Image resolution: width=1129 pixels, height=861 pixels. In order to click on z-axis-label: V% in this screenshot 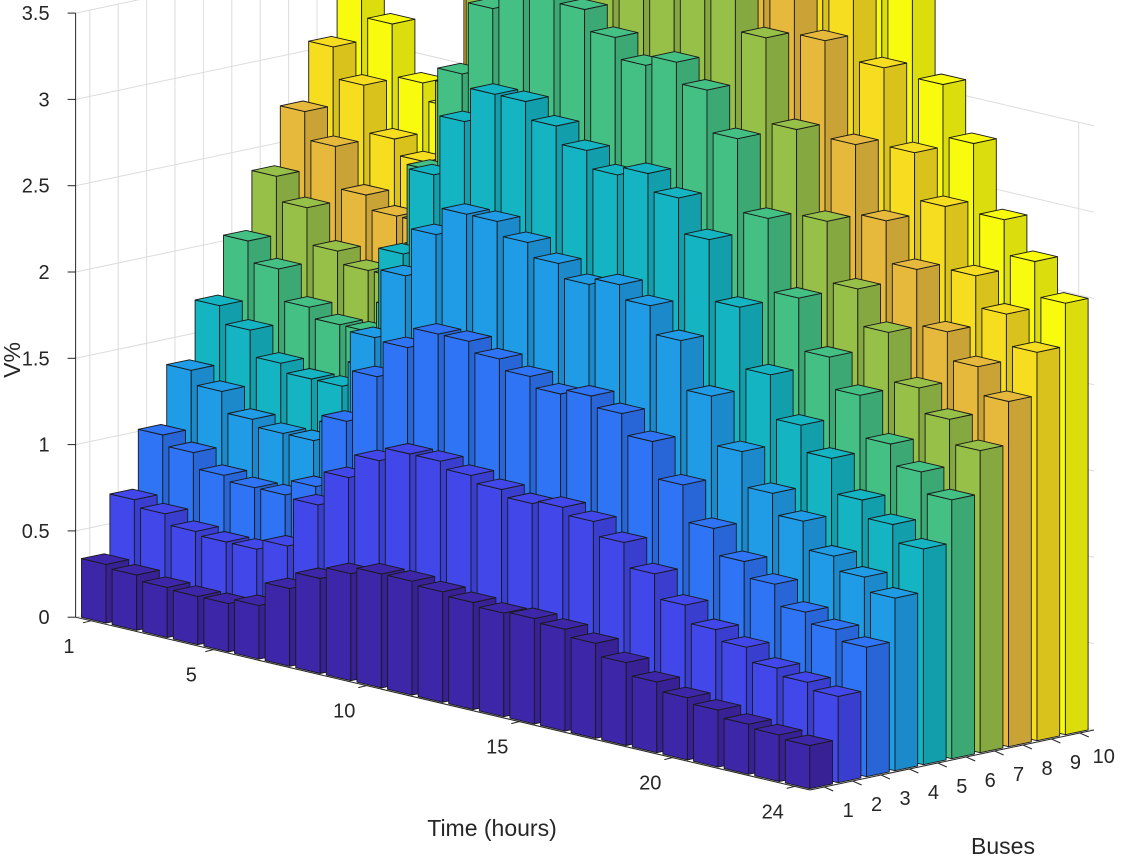, I will do `click(12, 360)`.